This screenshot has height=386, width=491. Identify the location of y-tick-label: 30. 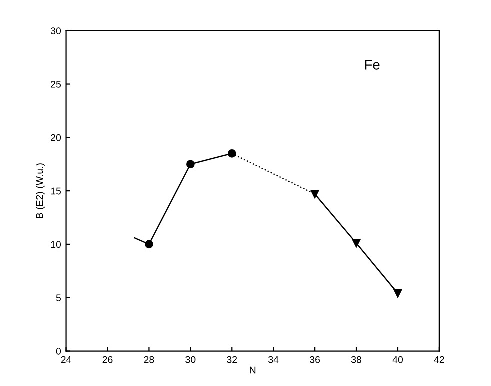
(56, 31).